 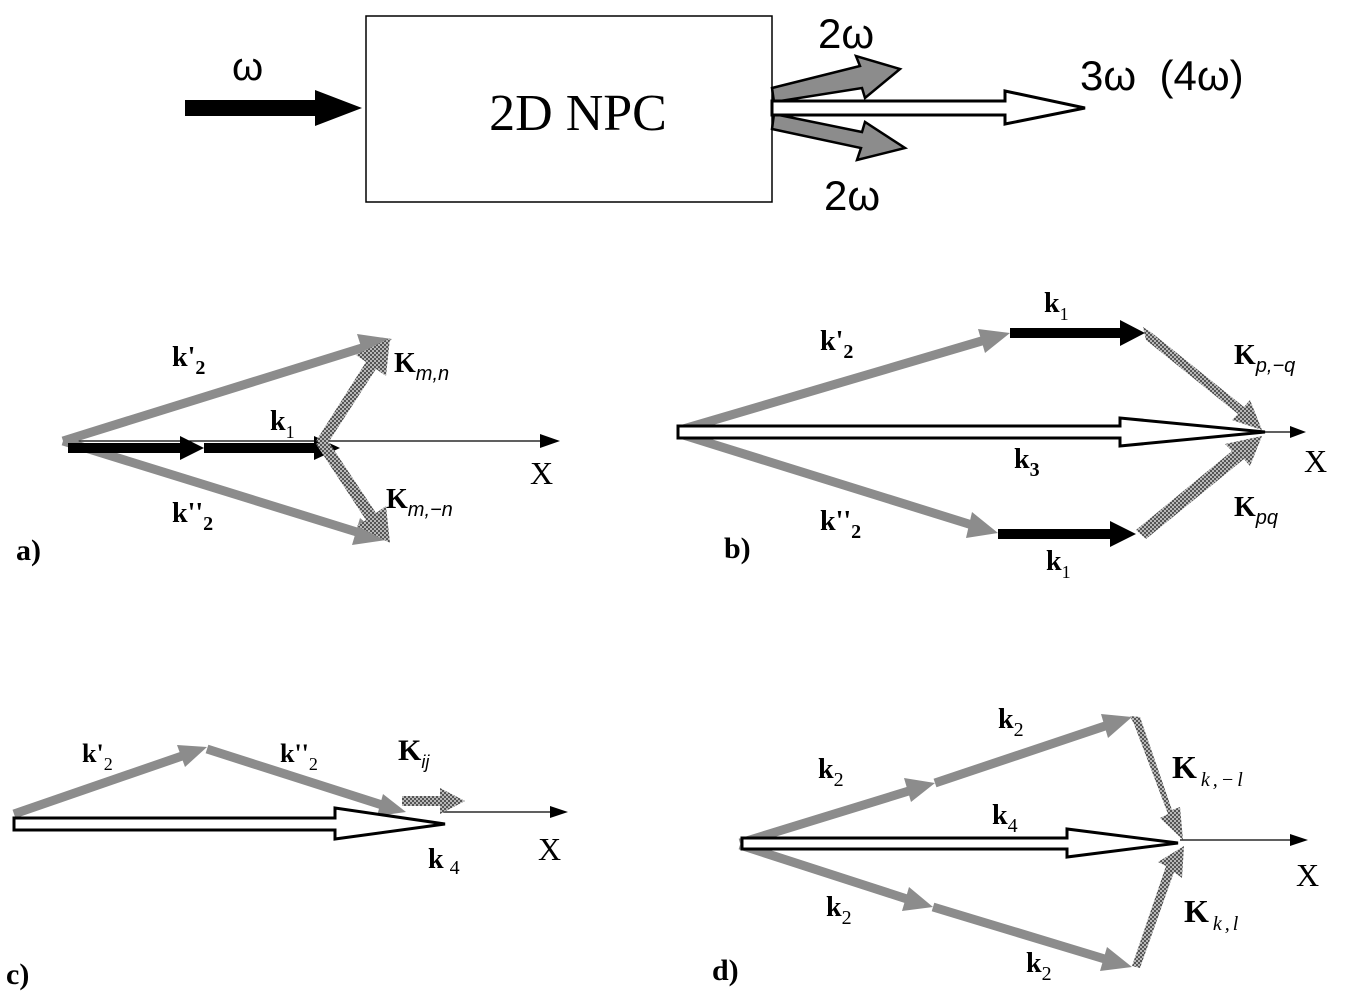 I want to click on label-K-upper: Kp,−q, so click(x=1264, y=358).